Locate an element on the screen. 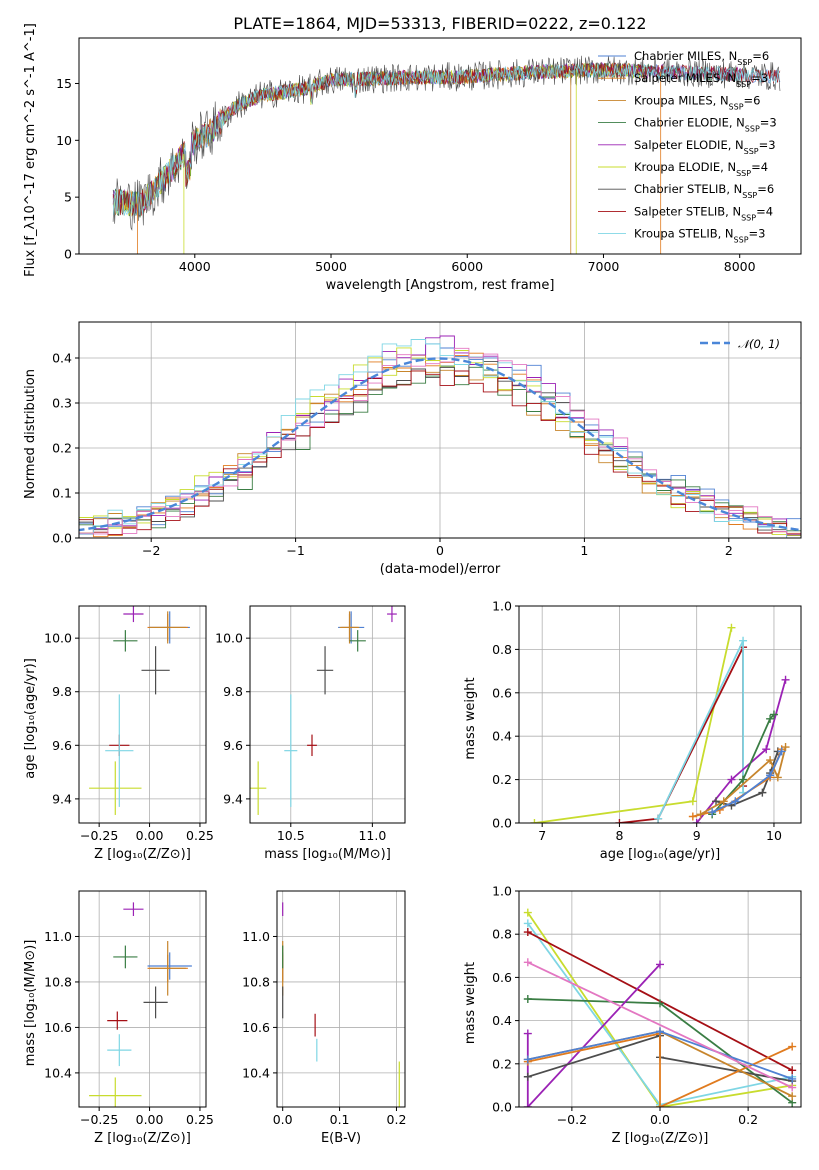 The height and width of the screenshot is (1170, 819). legend-entry: Chabrier STELIB, NSSP=6 is located at coordinates (704, 191).